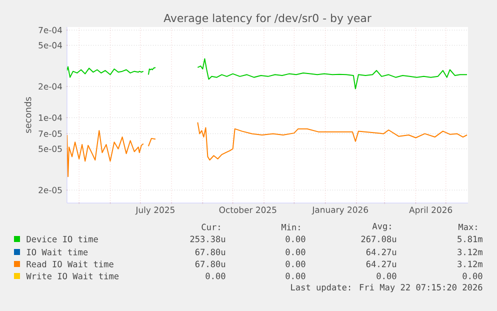  What do you see at coordinates (378, 239) in the screenshot?
I see `text: 267.08u` at bounding box center [378, 239].